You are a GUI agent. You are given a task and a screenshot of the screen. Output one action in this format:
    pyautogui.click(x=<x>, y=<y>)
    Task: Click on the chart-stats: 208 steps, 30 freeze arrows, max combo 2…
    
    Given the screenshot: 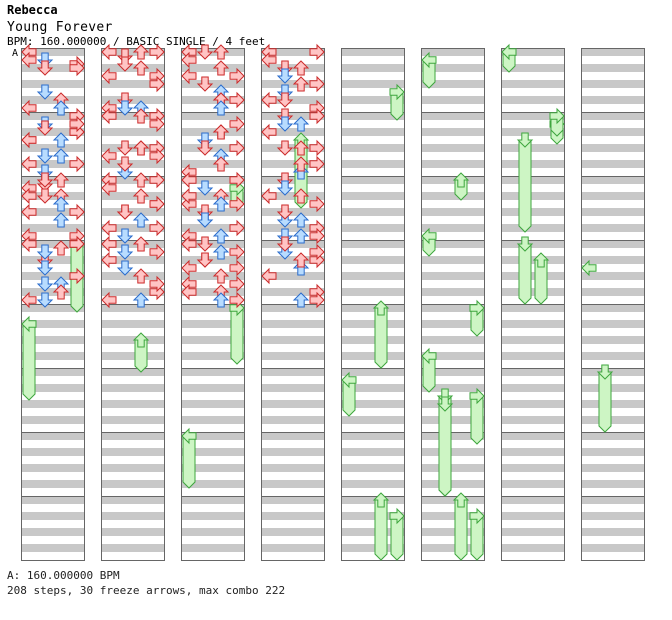 What is the action you would take?
    pyautogui.click(x=146, y=590)
    